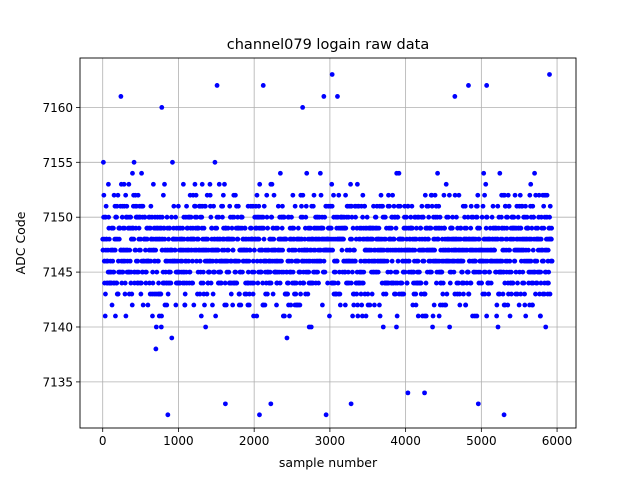  I want to click on x-axis-label: sample number, so click(328, 462).